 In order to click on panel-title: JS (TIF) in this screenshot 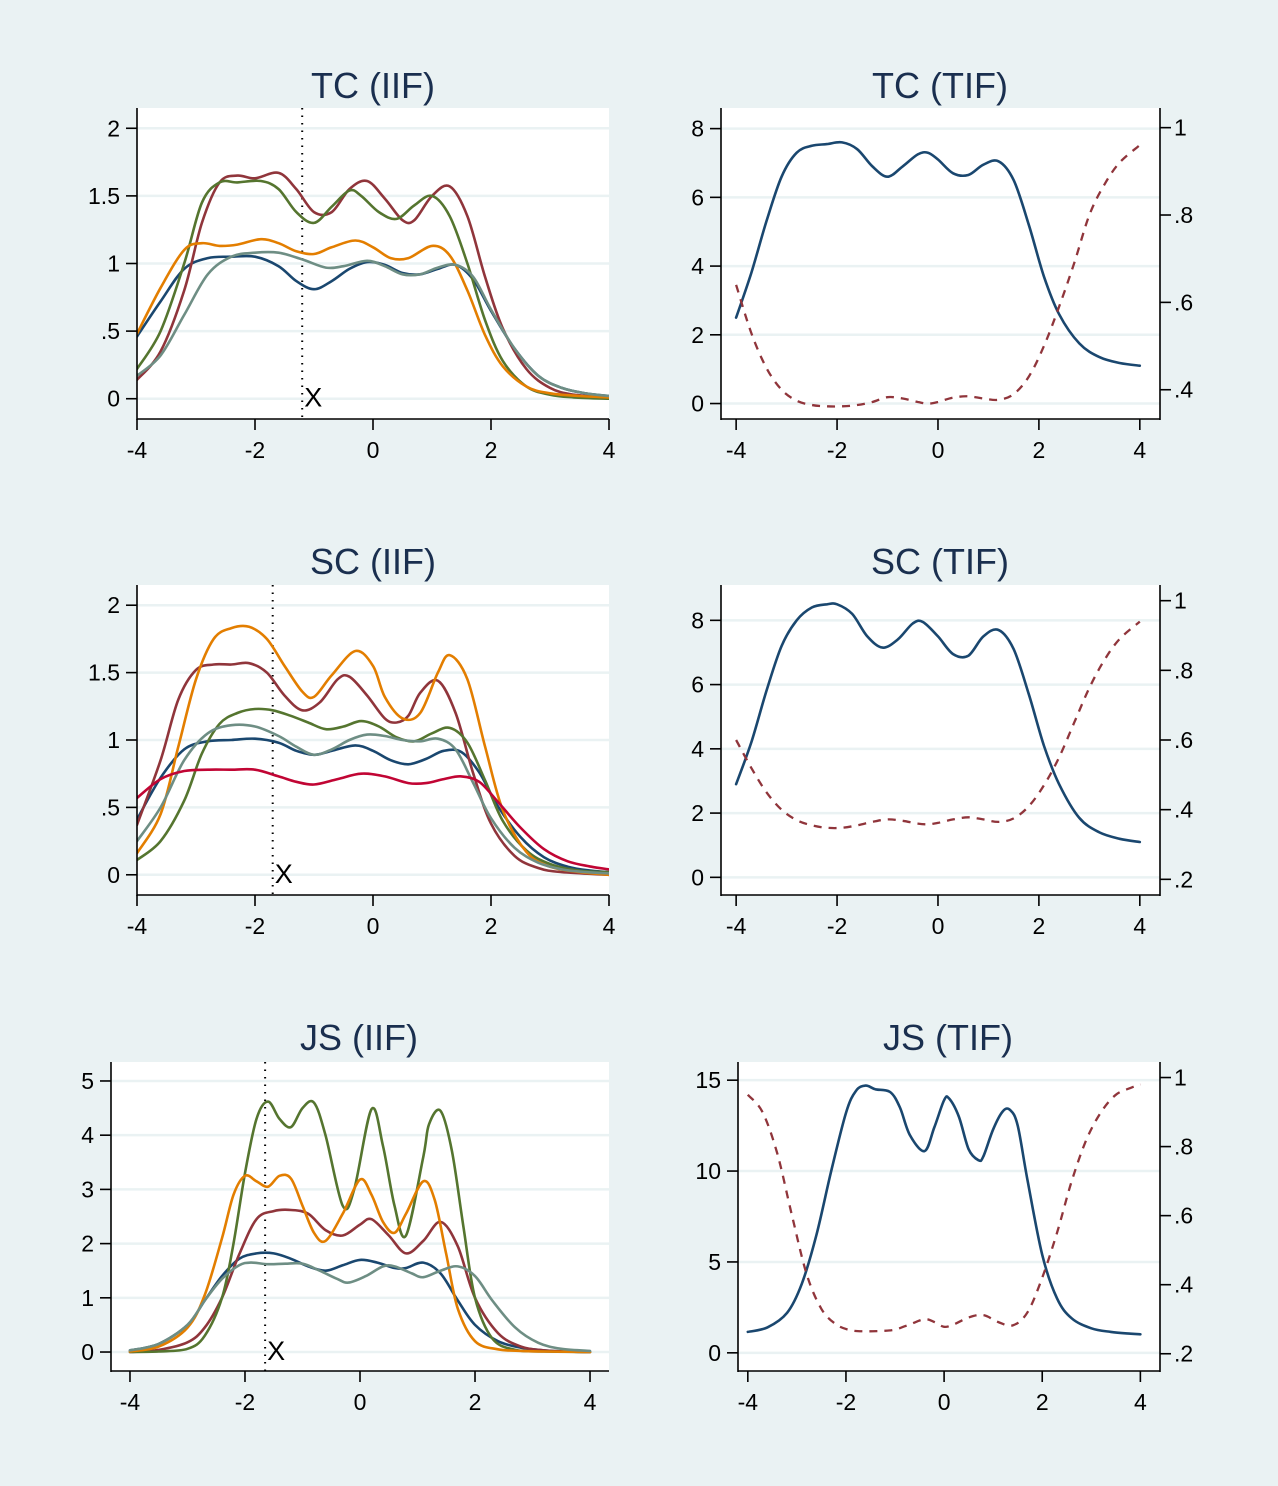, I will do `click(948, 1037)`.